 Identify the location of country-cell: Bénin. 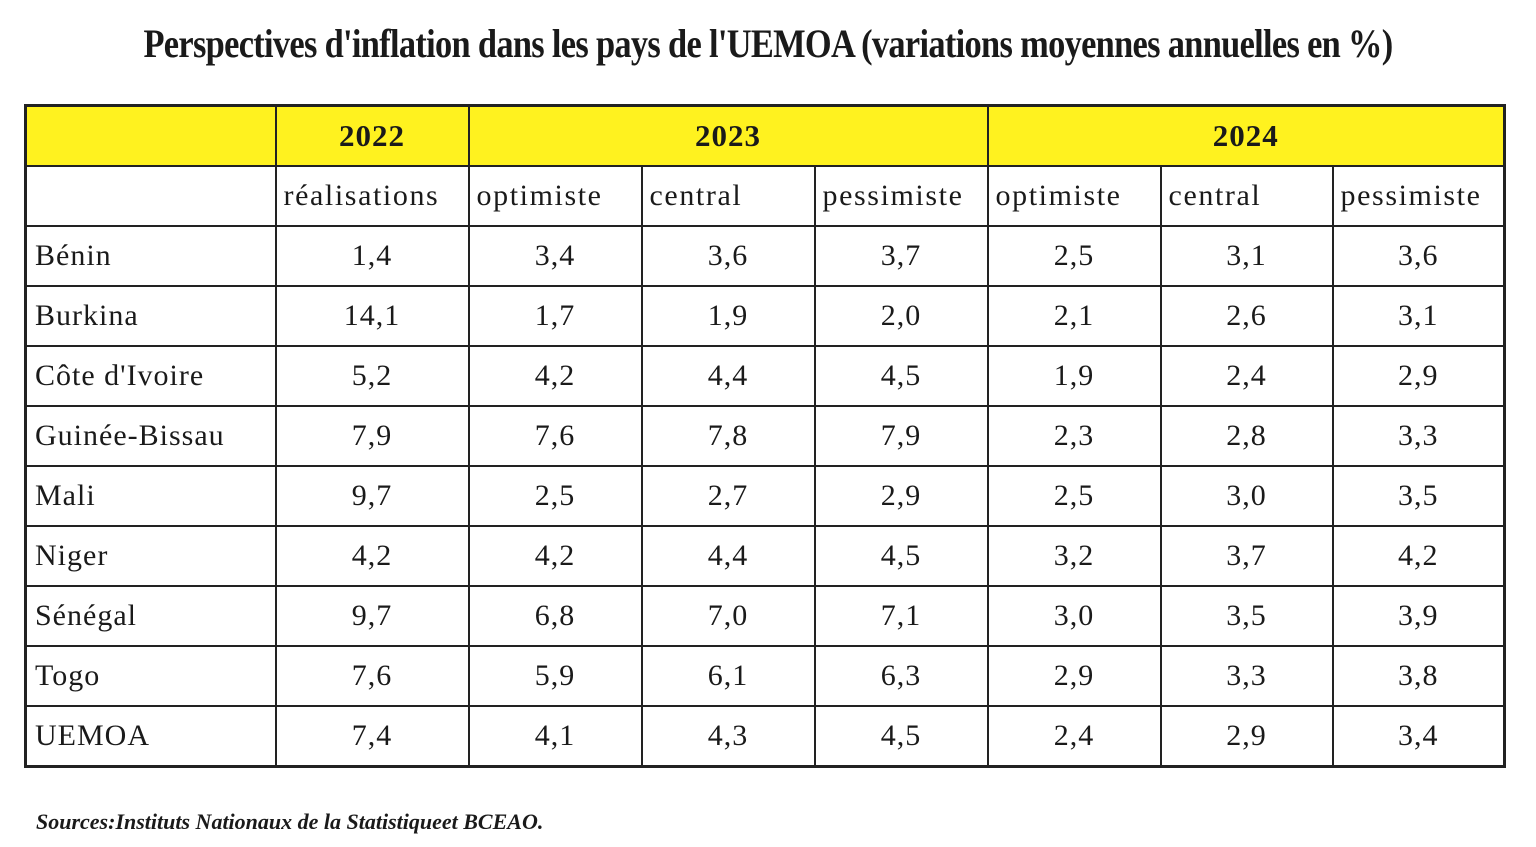
(150, 256).